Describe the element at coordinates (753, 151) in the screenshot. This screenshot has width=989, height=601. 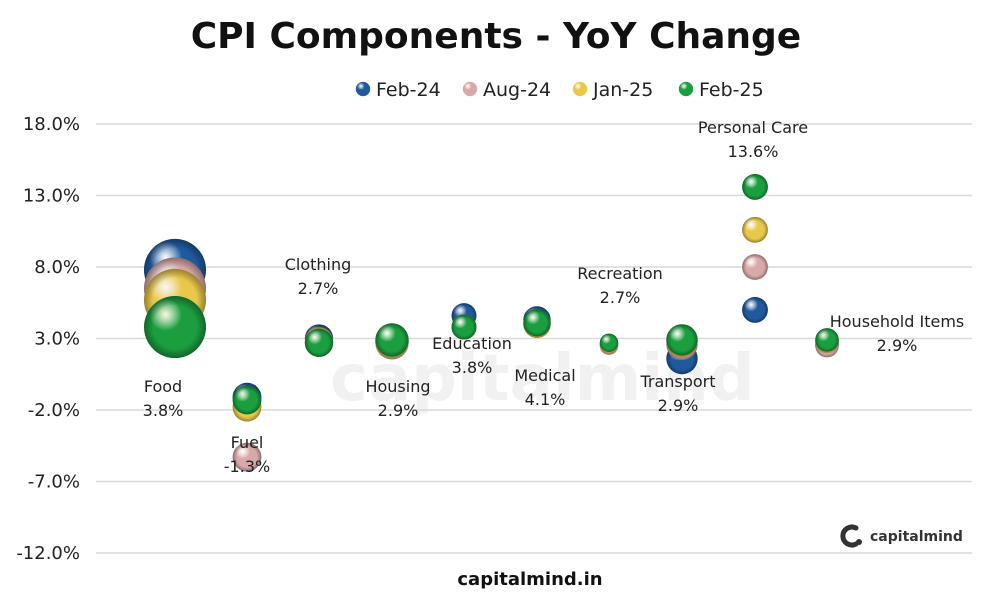
I see `category-value: 13.6%` at that location.